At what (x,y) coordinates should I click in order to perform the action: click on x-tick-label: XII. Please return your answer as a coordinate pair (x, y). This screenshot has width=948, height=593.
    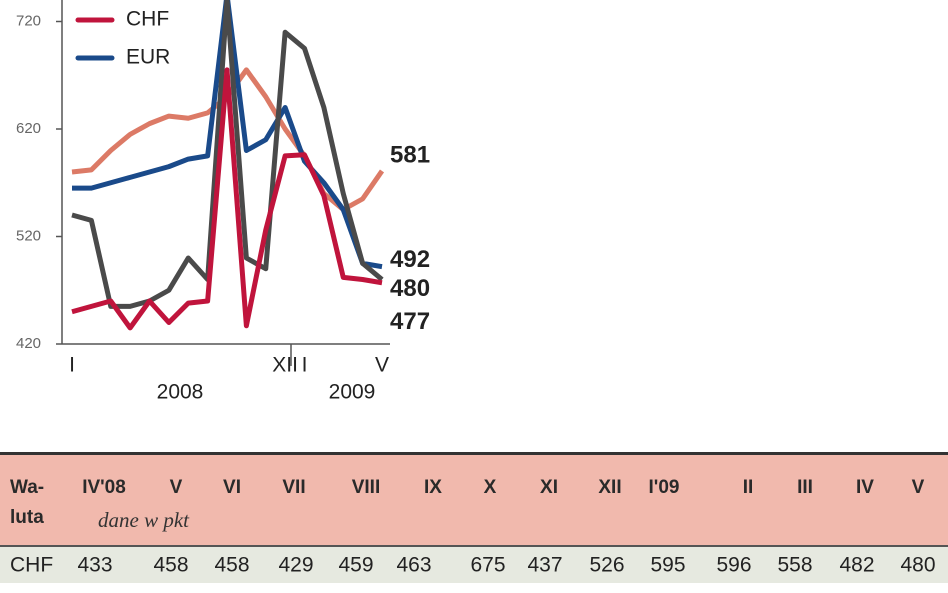
    Looking at the image, I should click on (285, 365).